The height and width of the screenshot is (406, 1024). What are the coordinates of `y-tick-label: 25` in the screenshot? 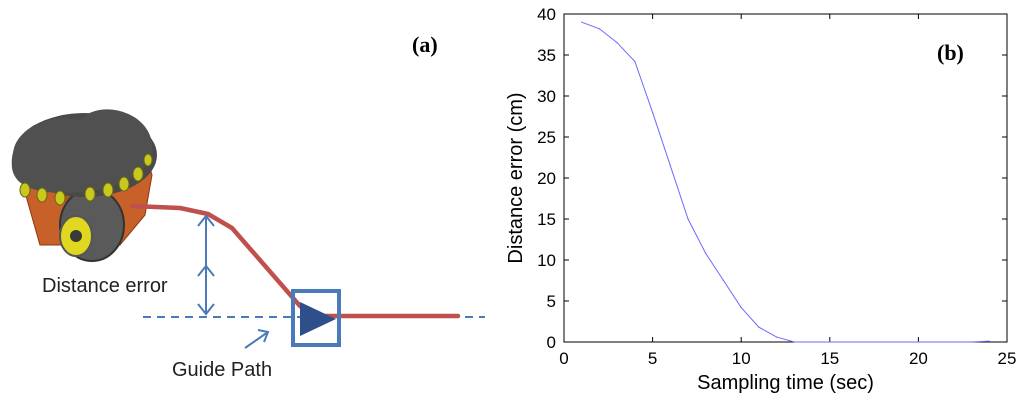 It's located at (546, 137).